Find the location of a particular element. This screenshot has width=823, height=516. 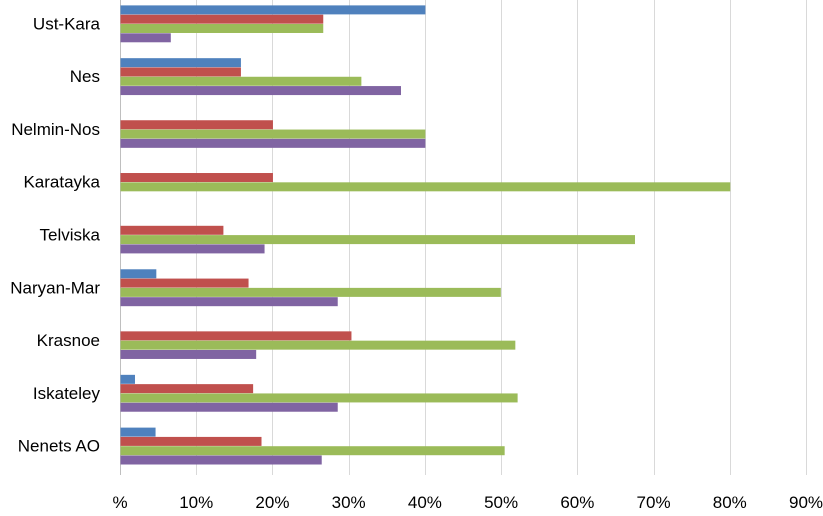

x-tick-label: 50% is located at coordinates (501, 502).